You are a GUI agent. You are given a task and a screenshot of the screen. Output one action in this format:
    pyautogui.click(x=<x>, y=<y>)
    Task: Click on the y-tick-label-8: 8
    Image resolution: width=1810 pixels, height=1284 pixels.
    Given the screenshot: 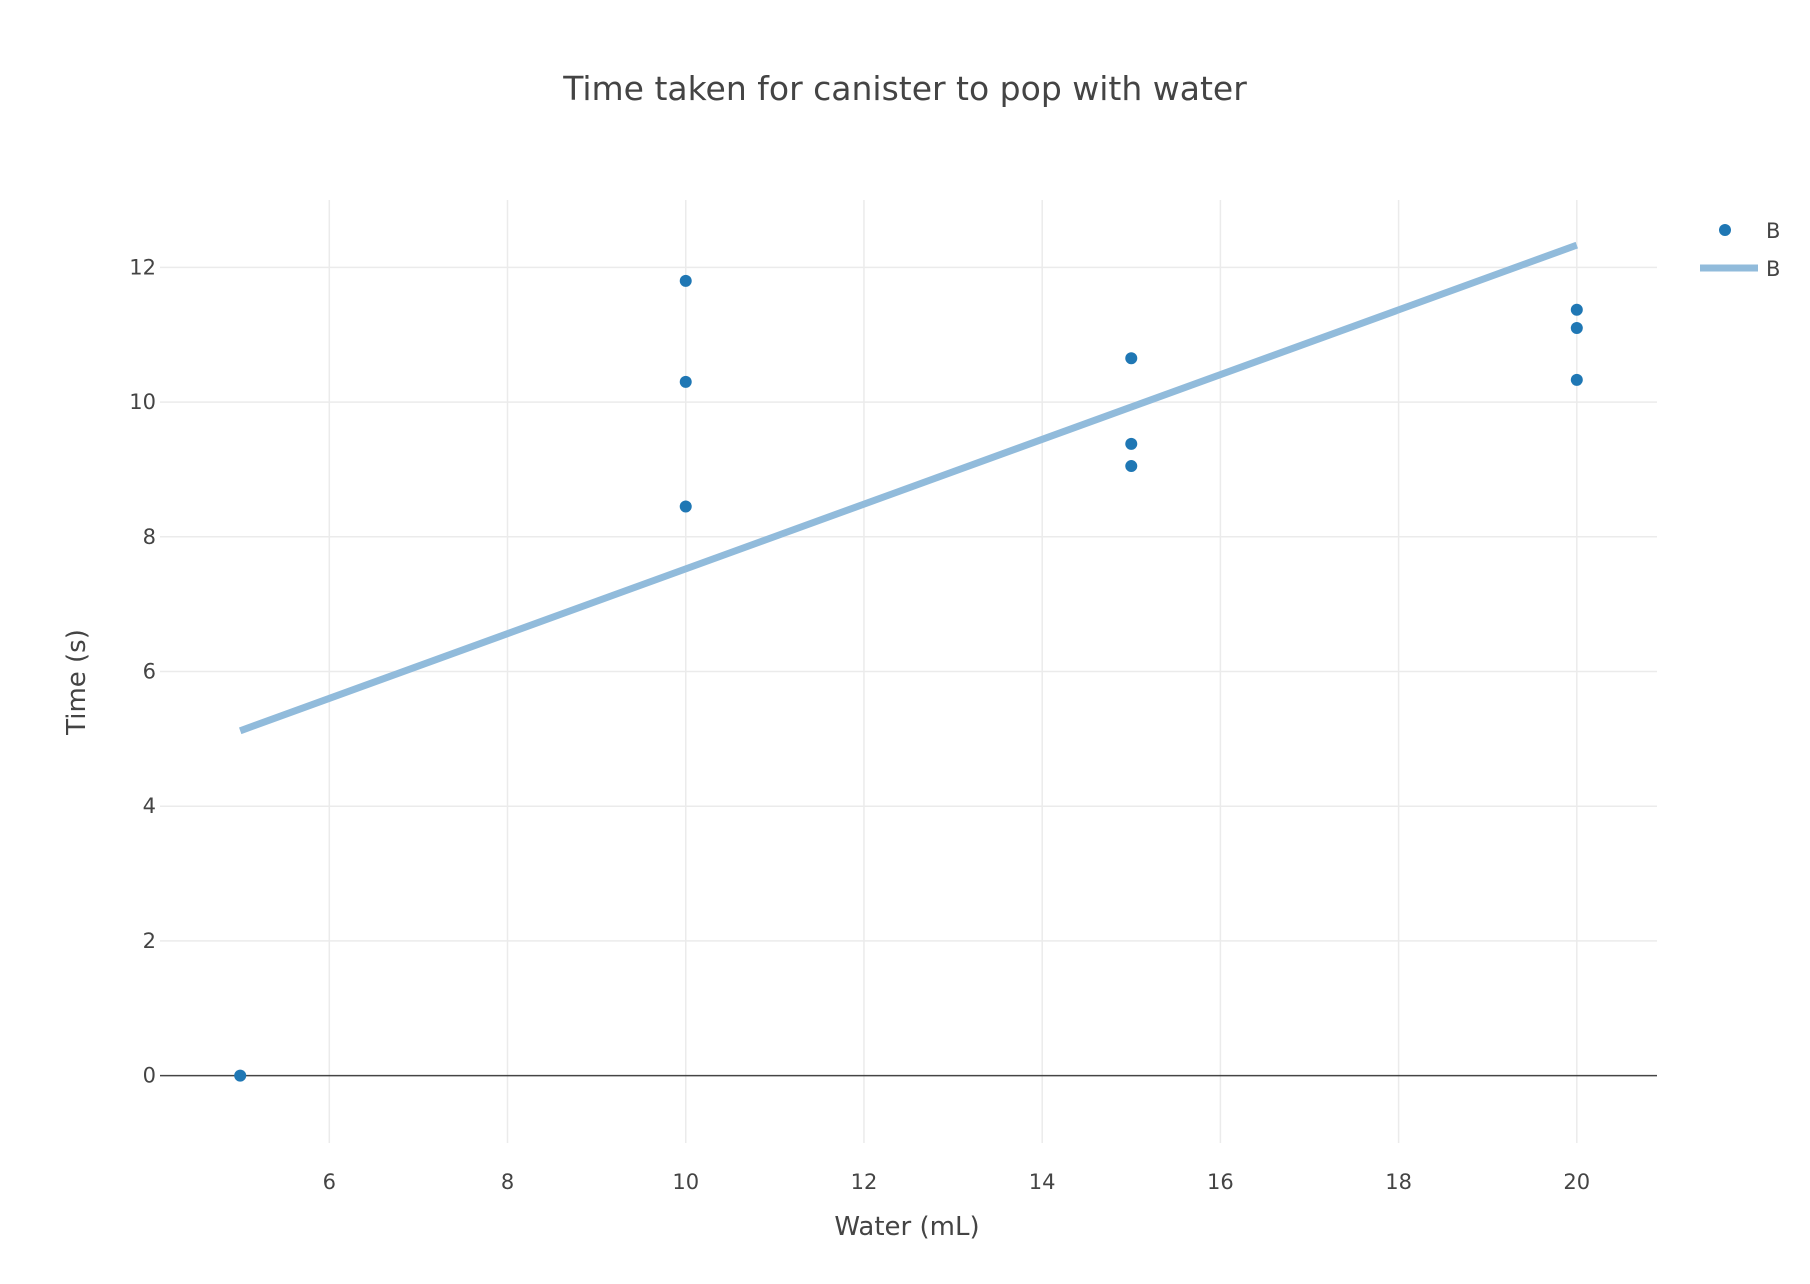 What is the action you would take?
    pyautogui.click(x=149, y=537)
    